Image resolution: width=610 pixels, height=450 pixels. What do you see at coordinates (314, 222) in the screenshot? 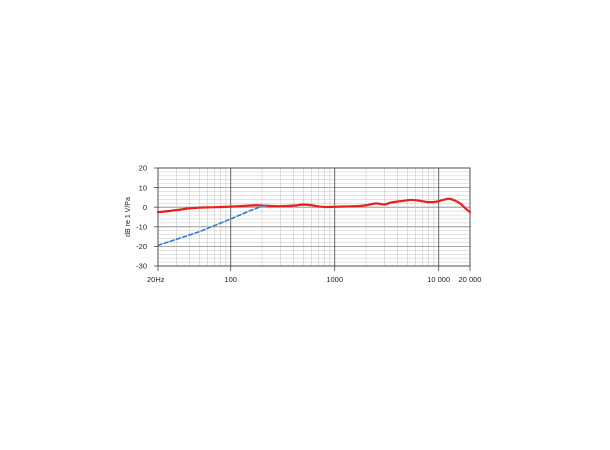
I see `series-layer` at bounding box center [314, 222].